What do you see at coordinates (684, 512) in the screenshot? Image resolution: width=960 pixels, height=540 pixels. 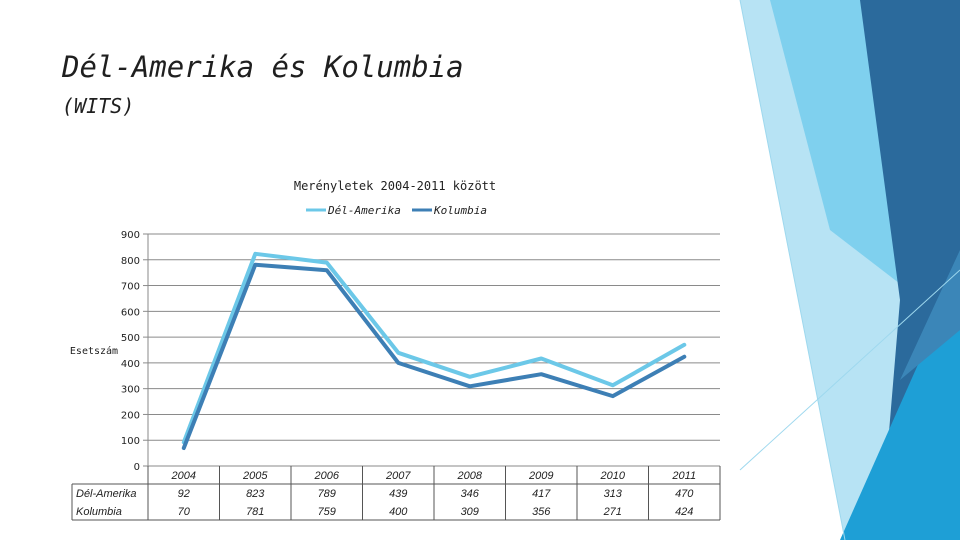 I see `table-cell-value: 424` at bounding box center [684, 512].